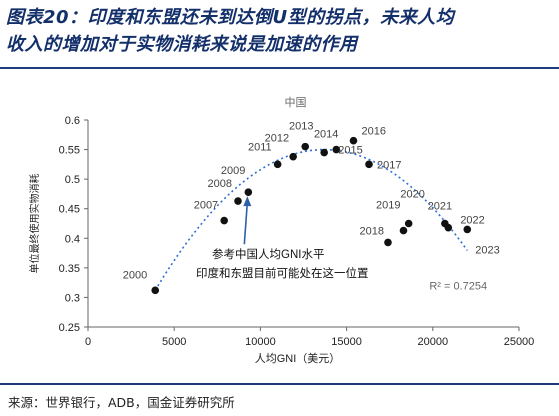 The image size is (559, 416). Describe the element at coordinates (260, 147) in the screenshot. I see `point-label-2011: 2011` at that location.